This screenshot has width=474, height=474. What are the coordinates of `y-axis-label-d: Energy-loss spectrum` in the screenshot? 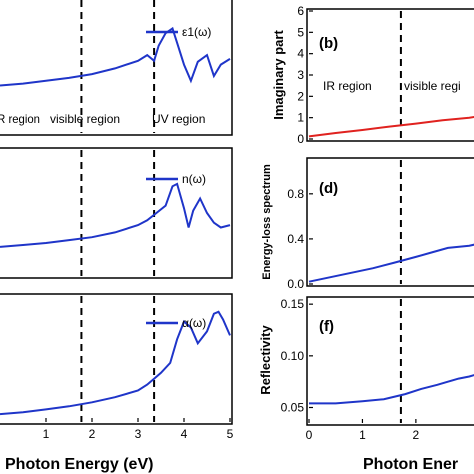 It's located at (267, 222).